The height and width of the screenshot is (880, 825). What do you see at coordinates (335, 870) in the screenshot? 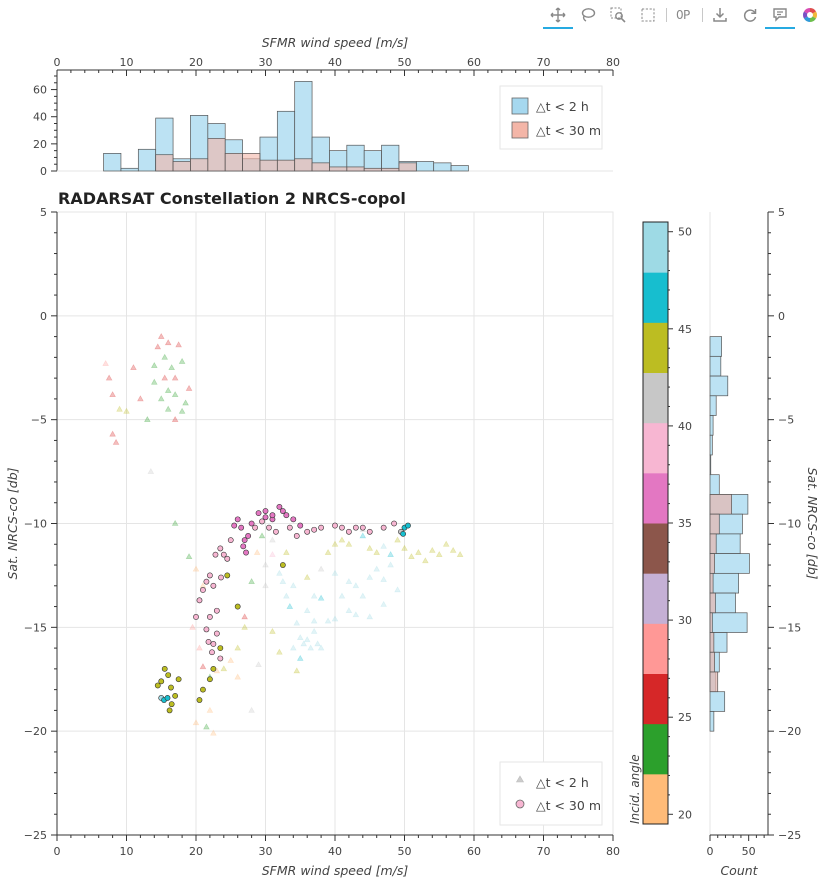
I see `x-axis-title: SFMR wind speed [m/s]` at bounding box center [335, 870].